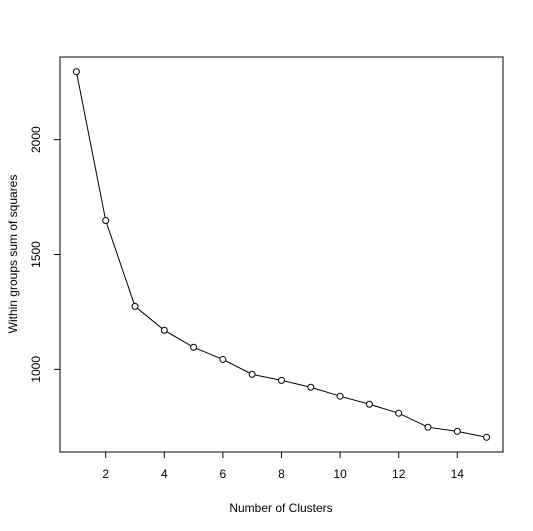 The image size is (533, 531). Describe the element at coordinates (280, 508) in the screenshot. I see `x-axis-label: Number of Clusters` at that location.